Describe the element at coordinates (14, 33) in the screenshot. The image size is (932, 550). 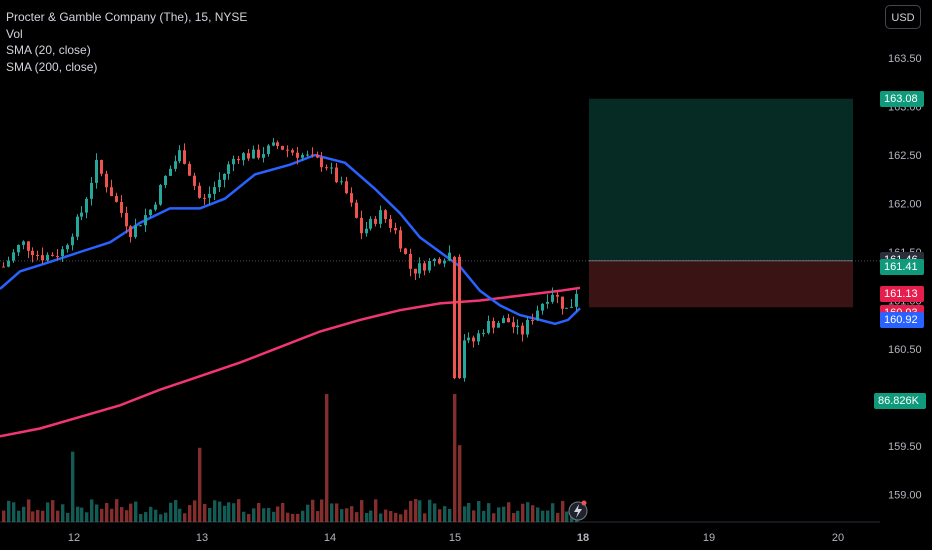
I see `legend-vol: Vol` at that location.